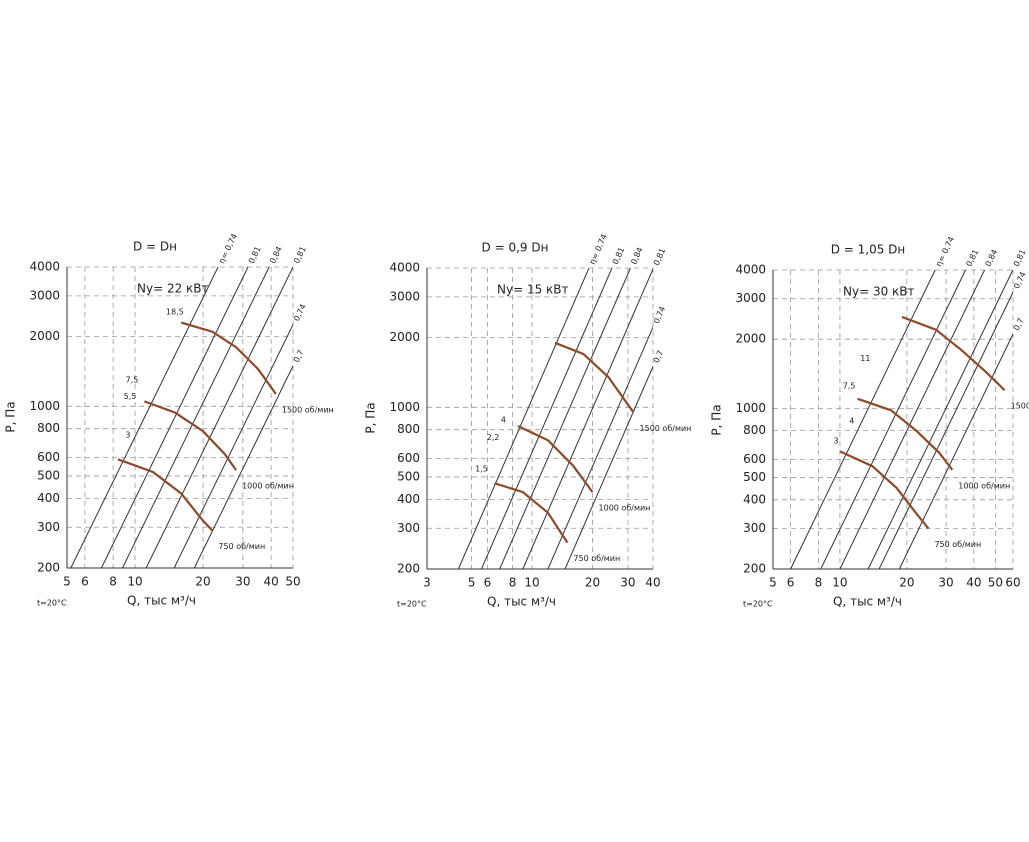 Image resolution: width=1029 pixels, height=842 pixels. Describe the element at coordinates (130, 396) in the screenshot. I see `annotation: 5,5` at that location.